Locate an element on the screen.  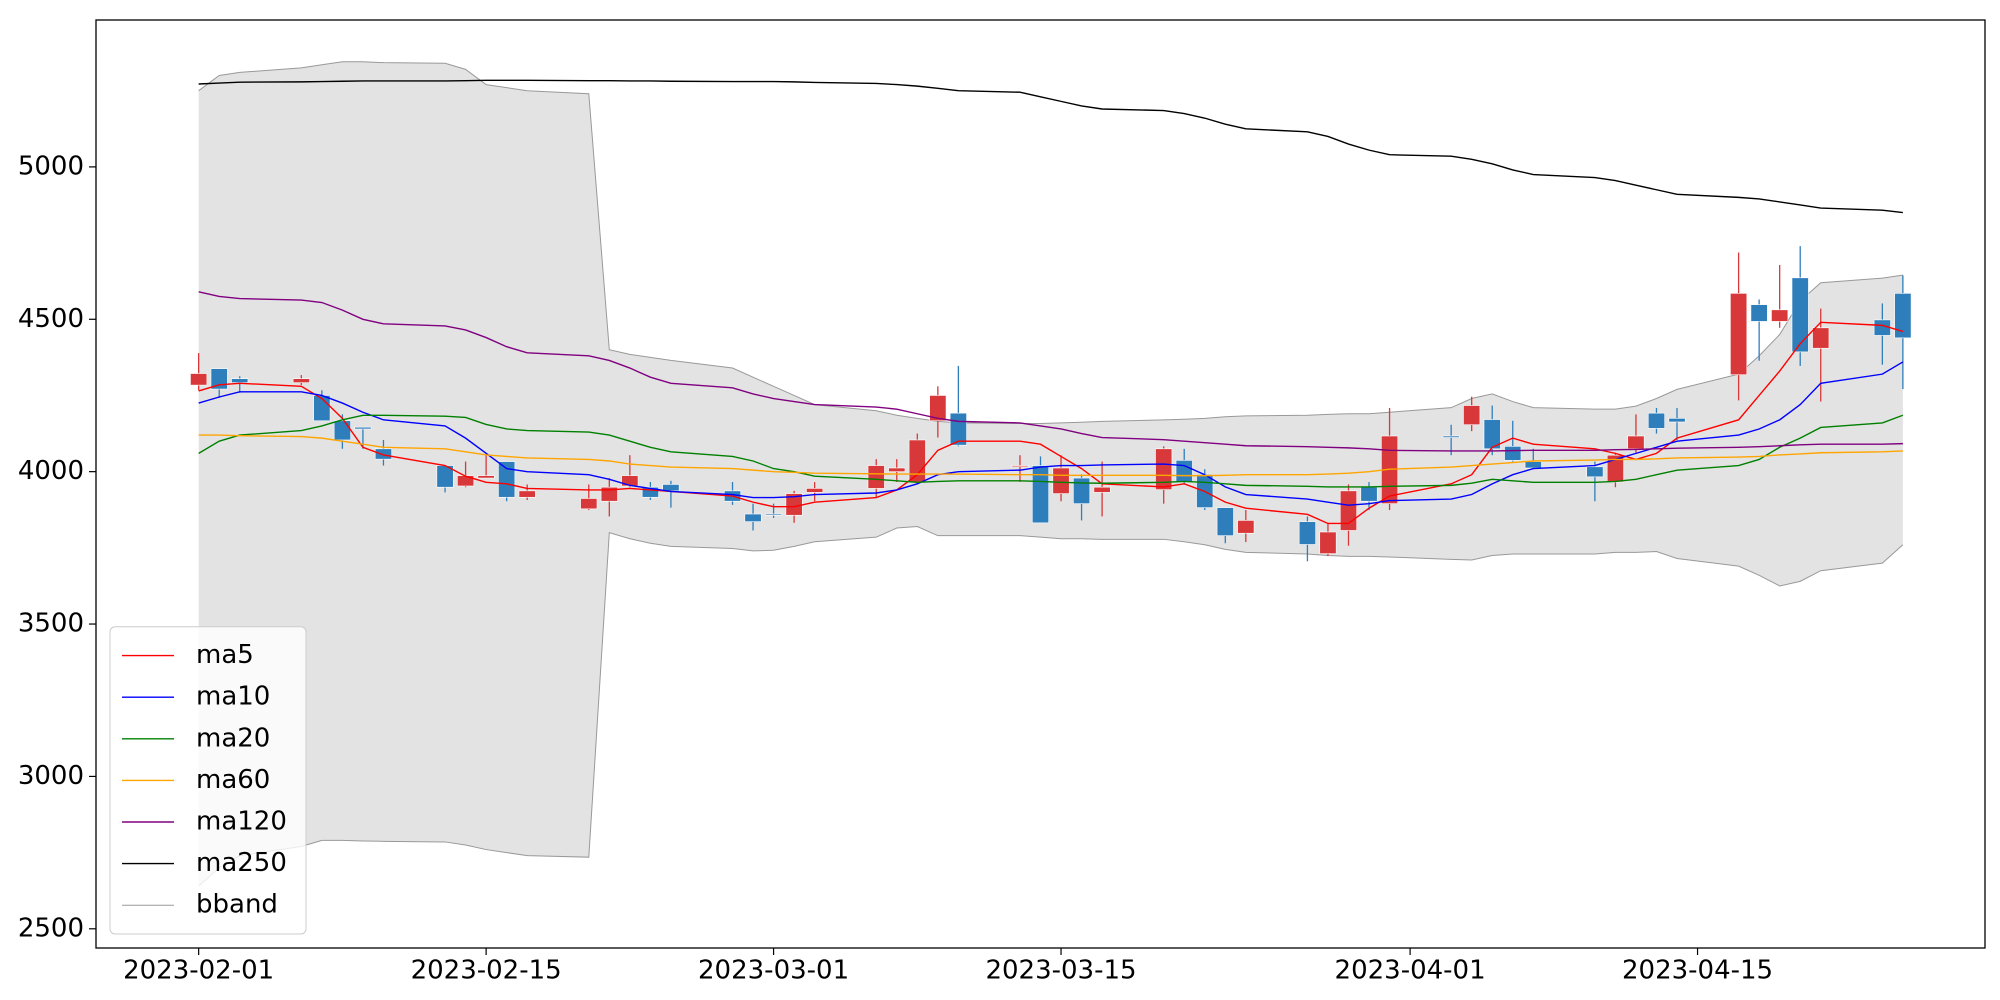
x-tick-label: 2023-04-01 is located at coordinates (1410, 971).